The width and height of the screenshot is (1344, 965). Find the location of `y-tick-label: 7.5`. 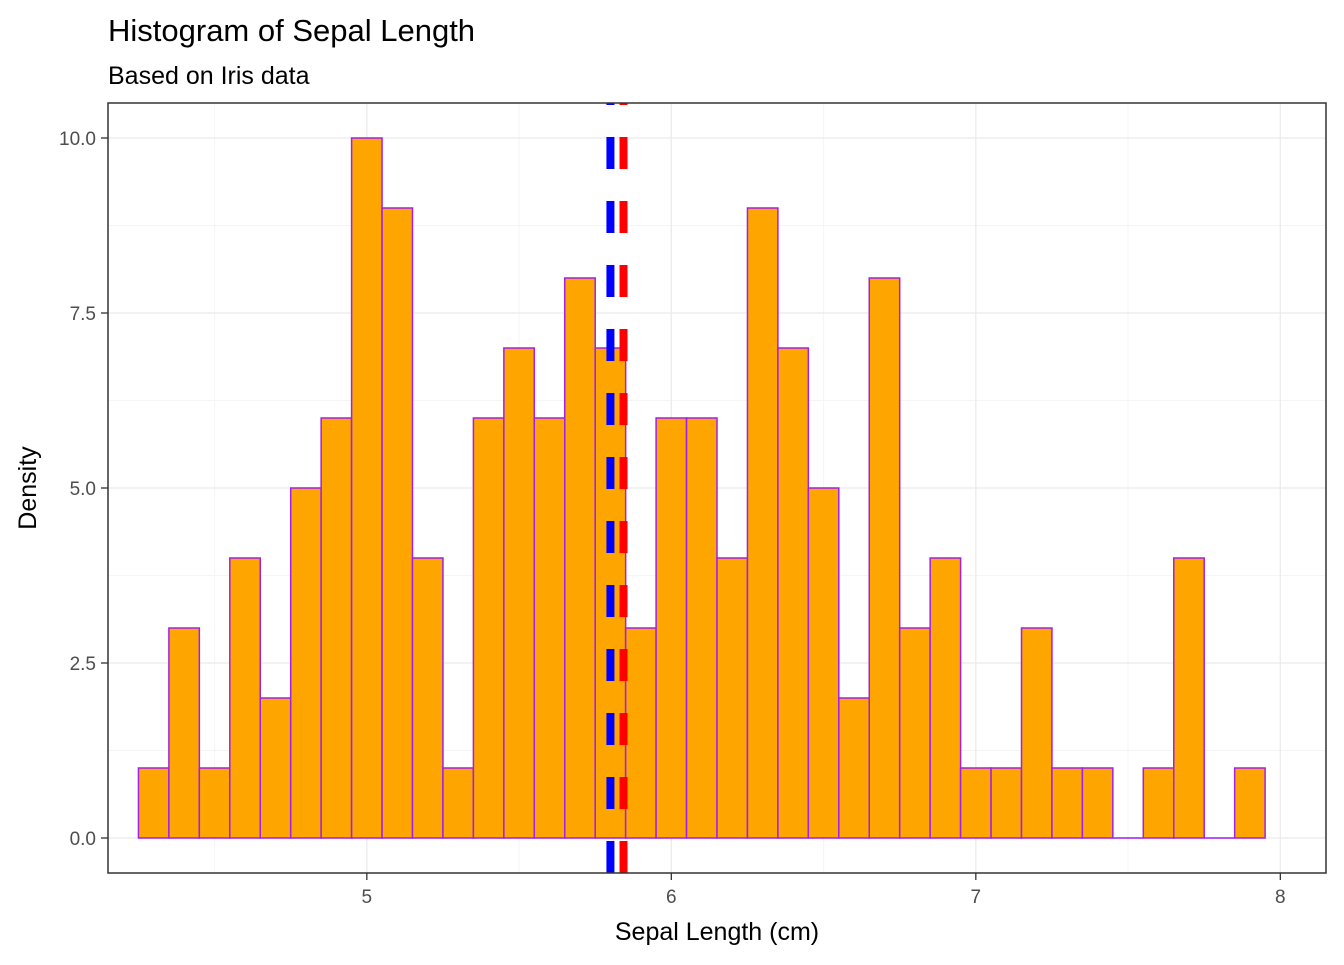

y-tick-label: 7.5 is located at coordinates (83, 314).